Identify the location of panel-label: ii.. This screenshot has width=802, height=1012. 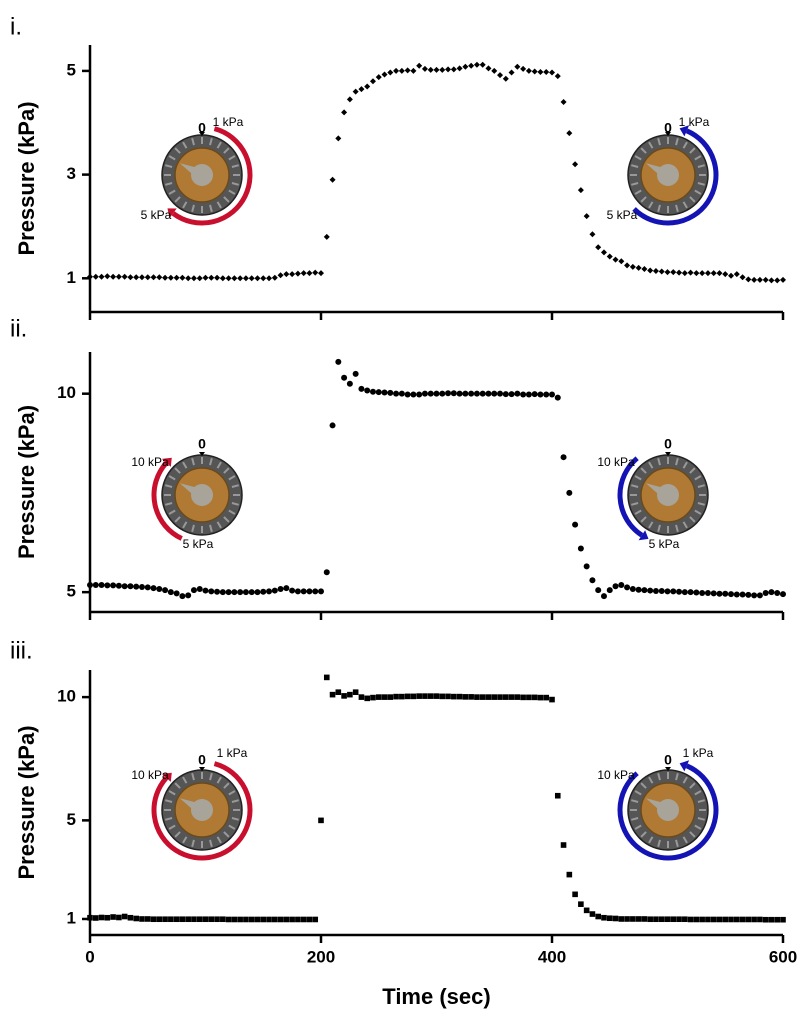
(18, 328).